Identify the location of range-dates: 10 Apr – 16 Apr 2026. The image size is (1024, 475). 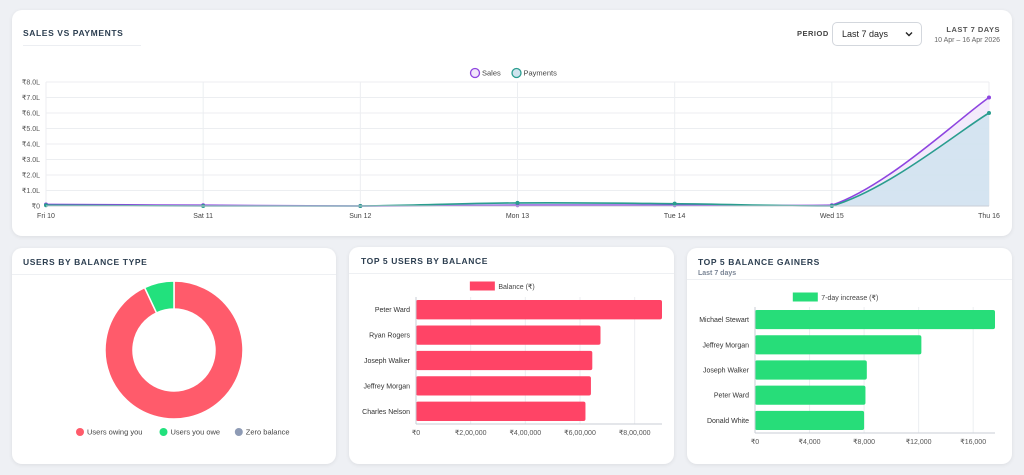
(967, 40).